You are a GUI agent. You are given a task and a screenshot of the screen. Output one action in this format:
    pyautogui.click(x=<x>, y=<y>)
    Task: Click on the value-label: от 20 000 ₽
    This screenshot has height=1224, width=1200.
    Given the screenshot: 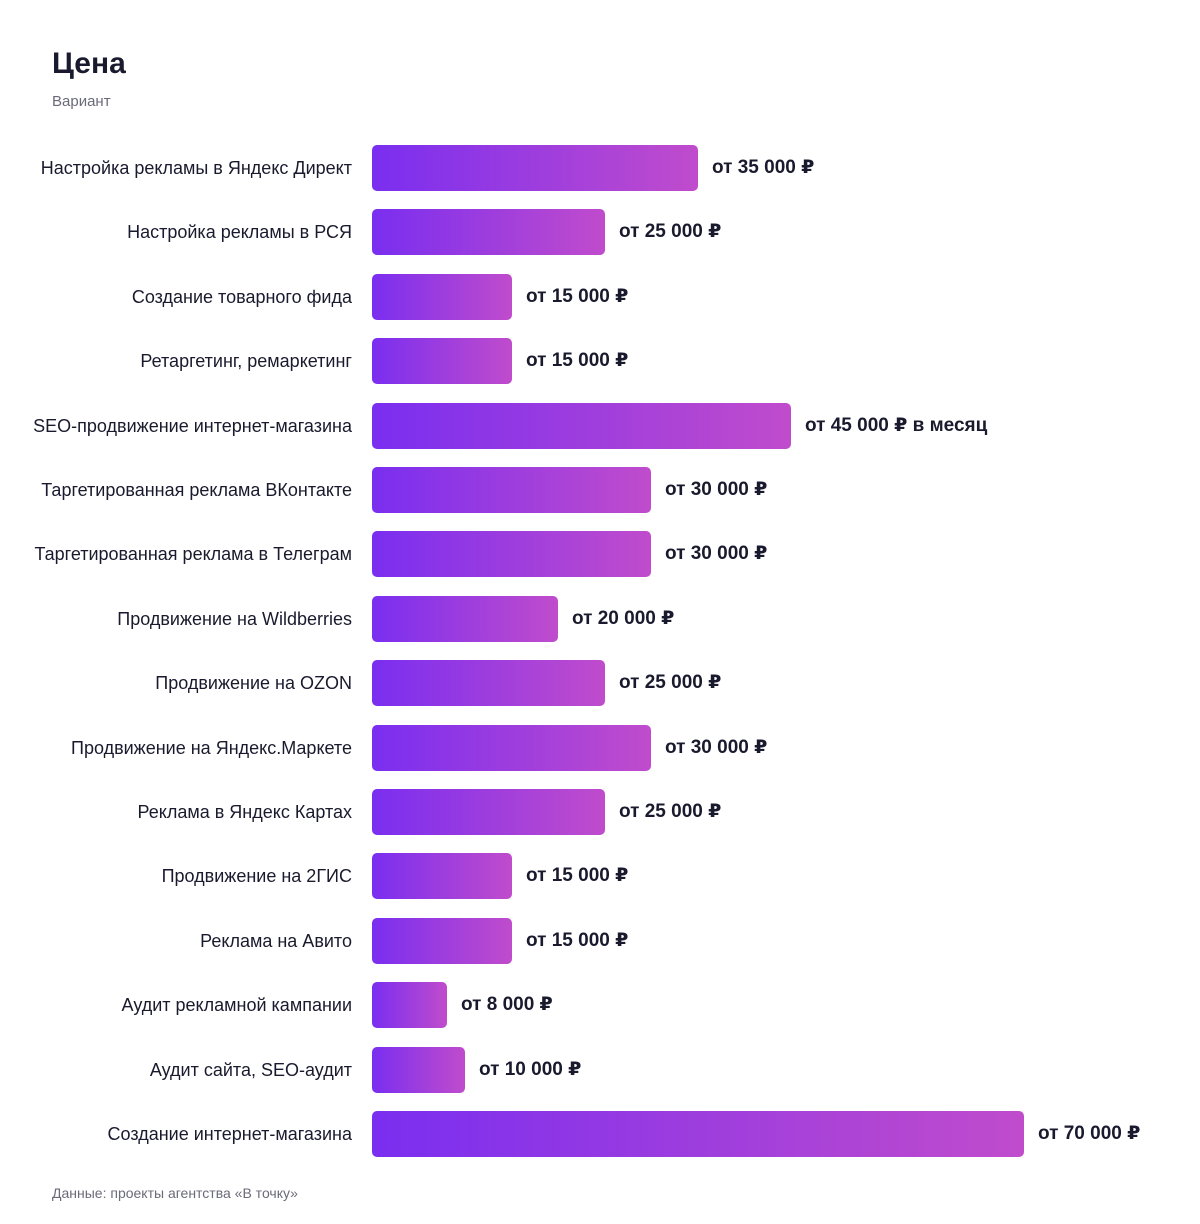 What is the action you would take?
    pyautogui.click(x=623, y=618)
    